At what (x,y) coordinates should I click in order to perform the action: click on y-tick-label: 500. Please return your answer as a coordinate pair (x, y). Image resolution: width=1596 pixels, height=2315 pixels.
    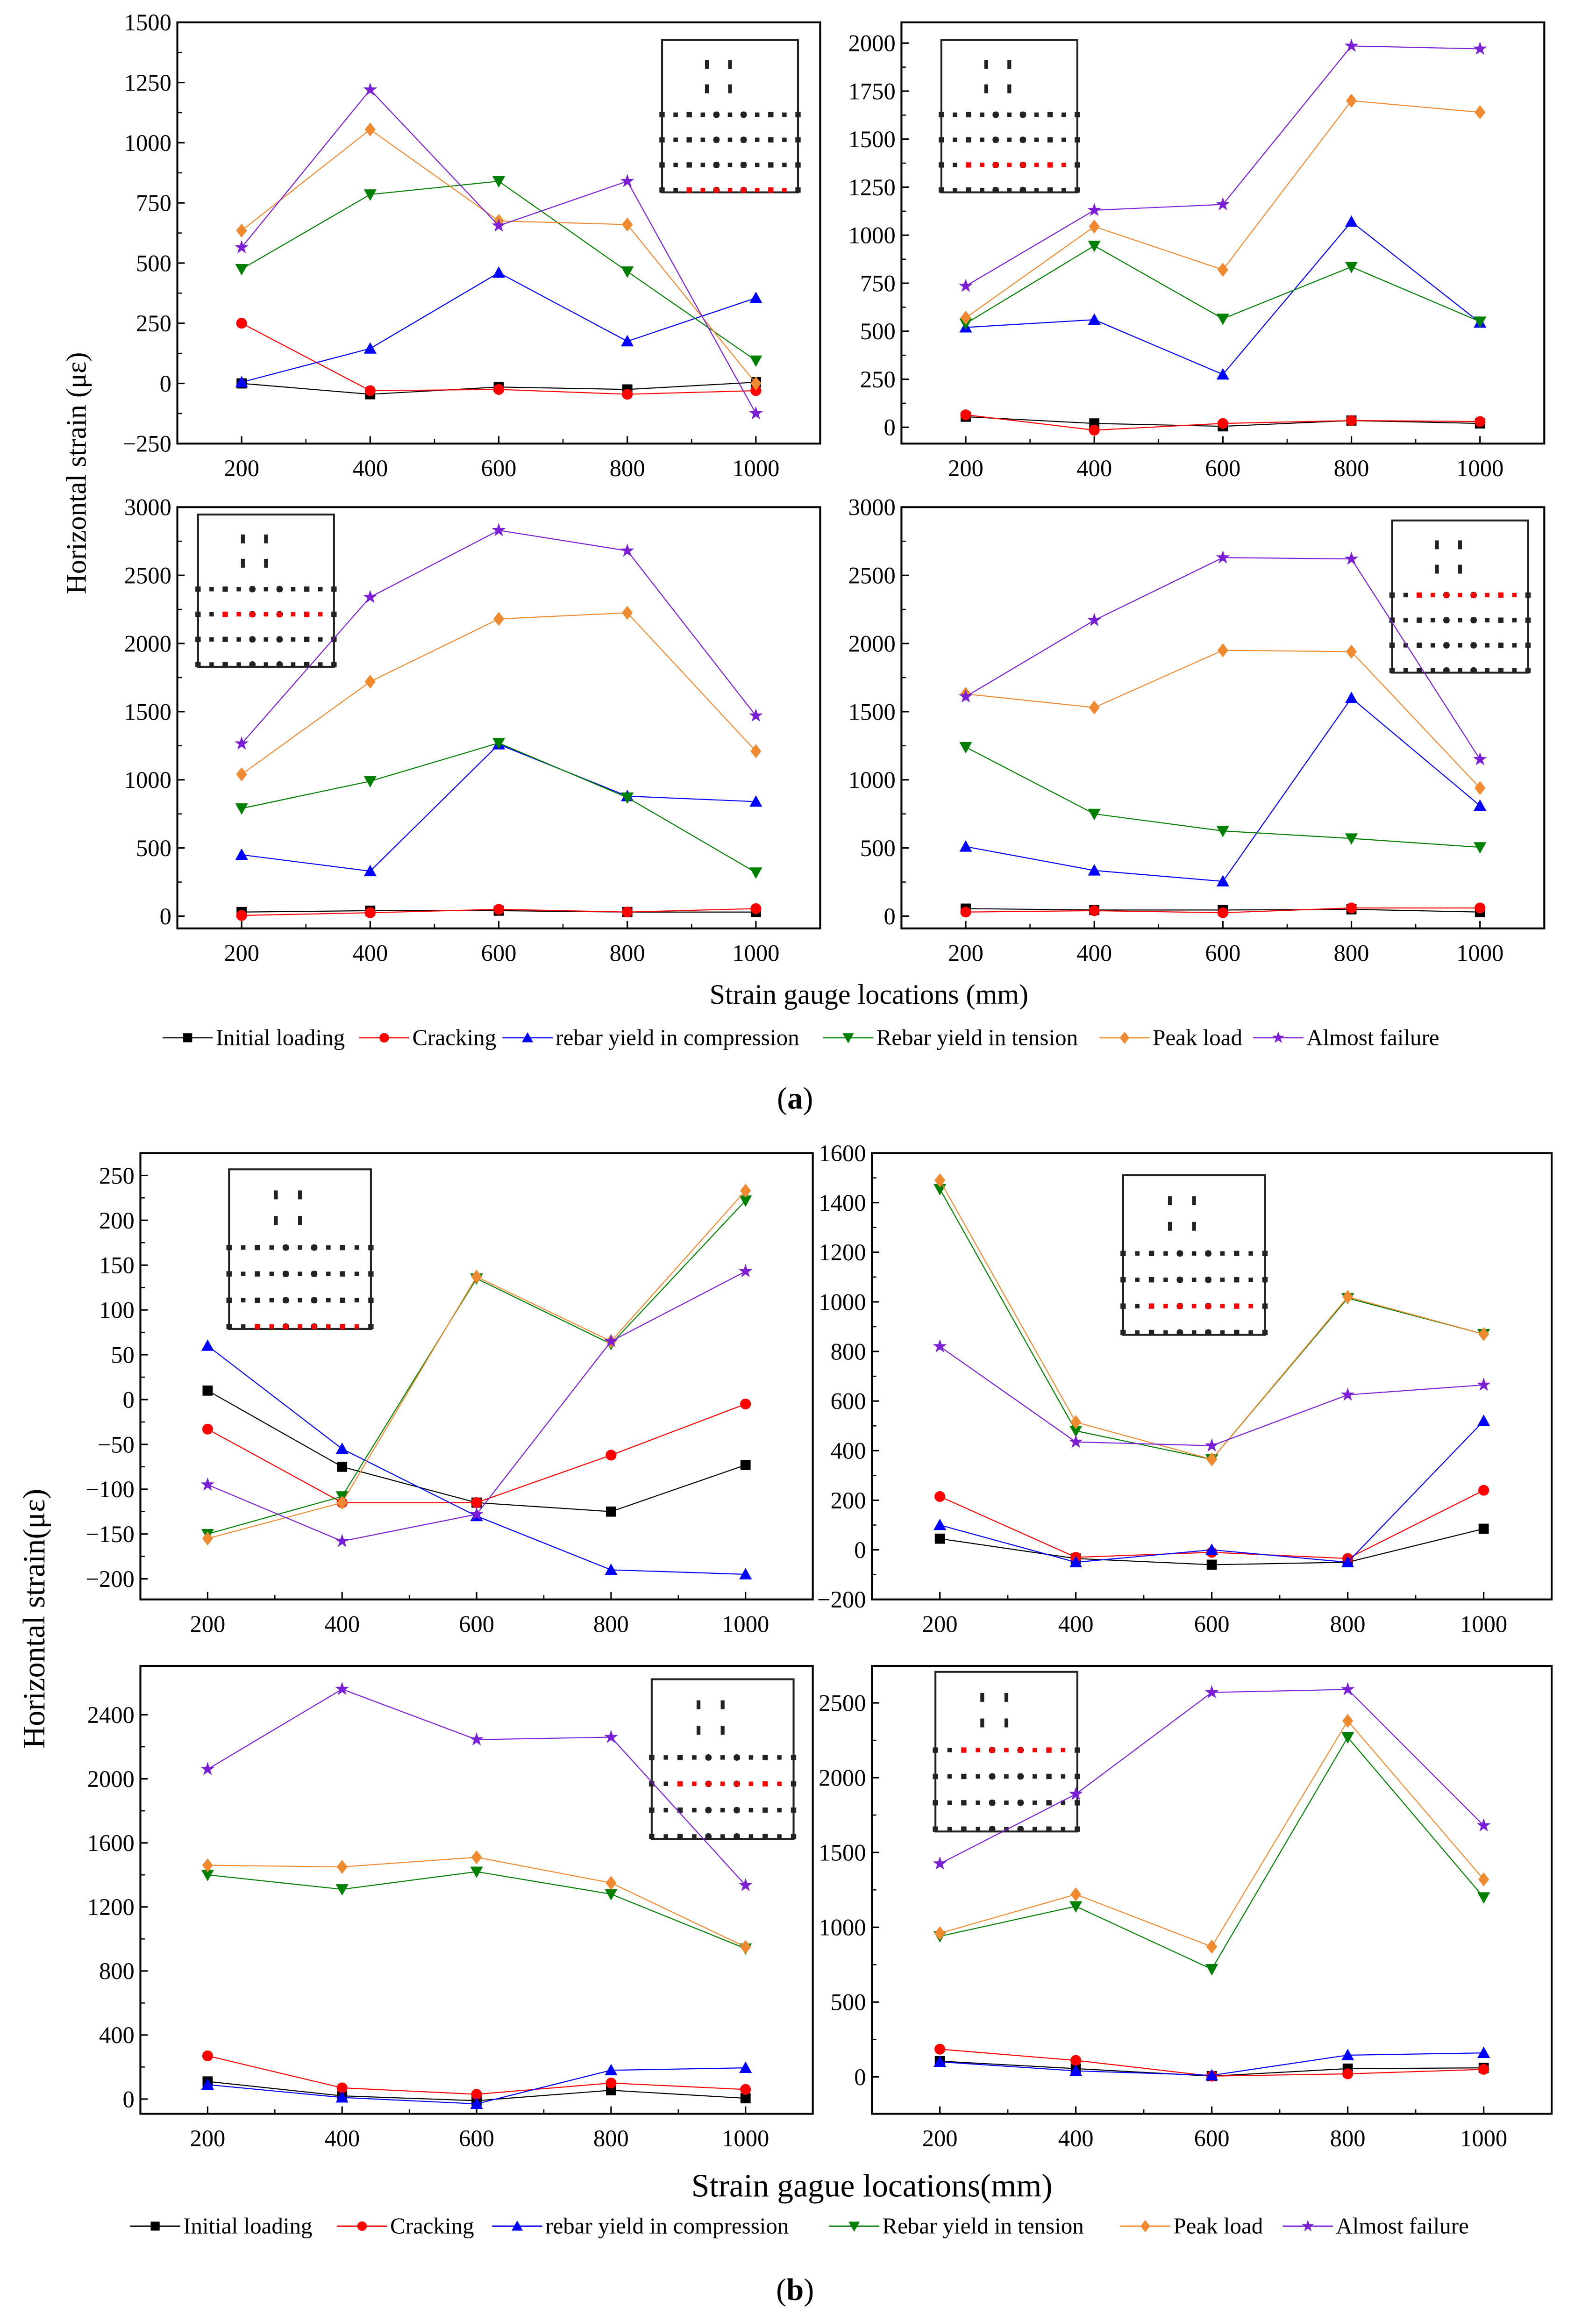
    Looking at the image, I should click on (153, 263).